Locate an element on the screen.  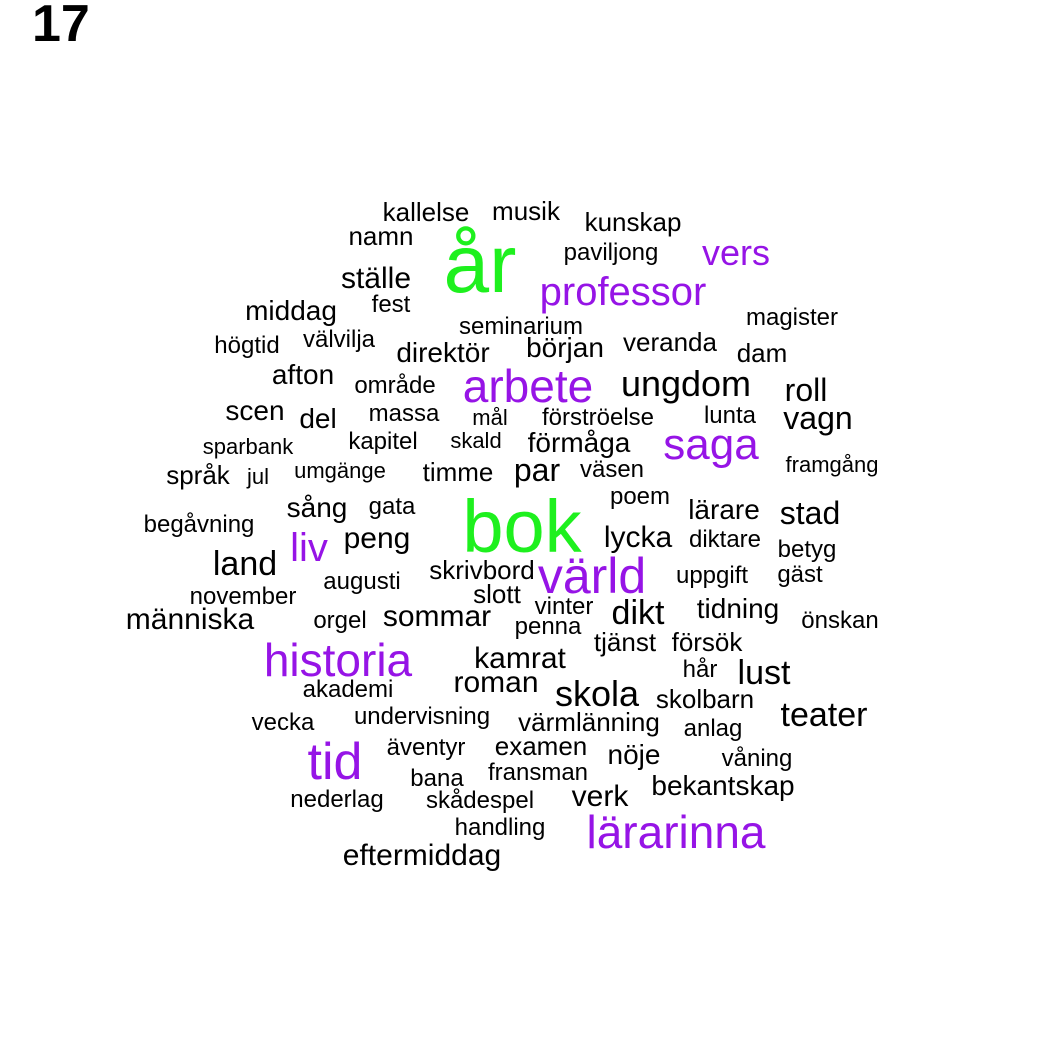
cloud-word: direktör is located at coordinates (443, 352).